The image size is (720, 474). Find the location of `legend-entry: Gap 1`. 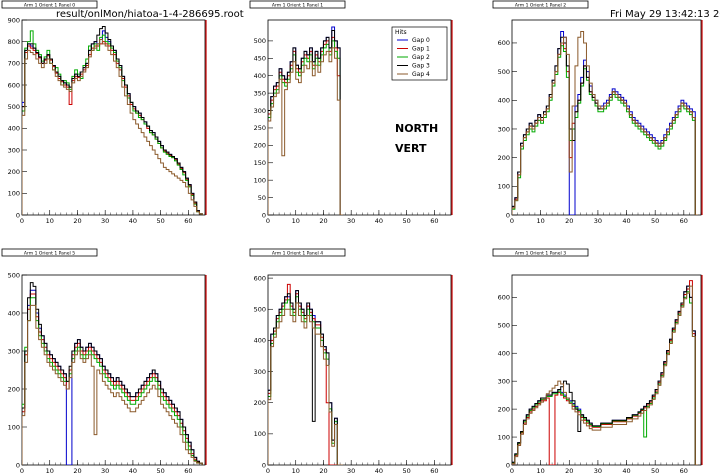

legend-entry: Gap 1 is located at coordinates (421, 49).